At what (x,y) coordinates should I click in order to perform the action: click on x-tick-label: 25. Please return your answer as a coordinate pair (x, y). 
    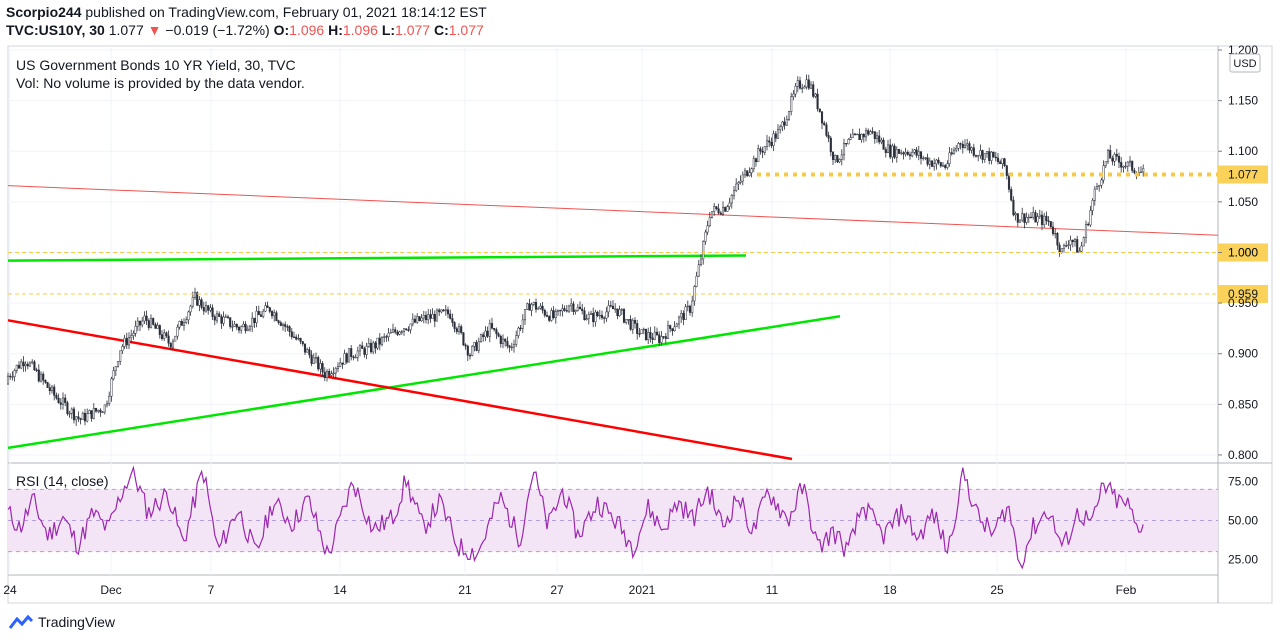
    Looking at the image, I should click on (997, 590).